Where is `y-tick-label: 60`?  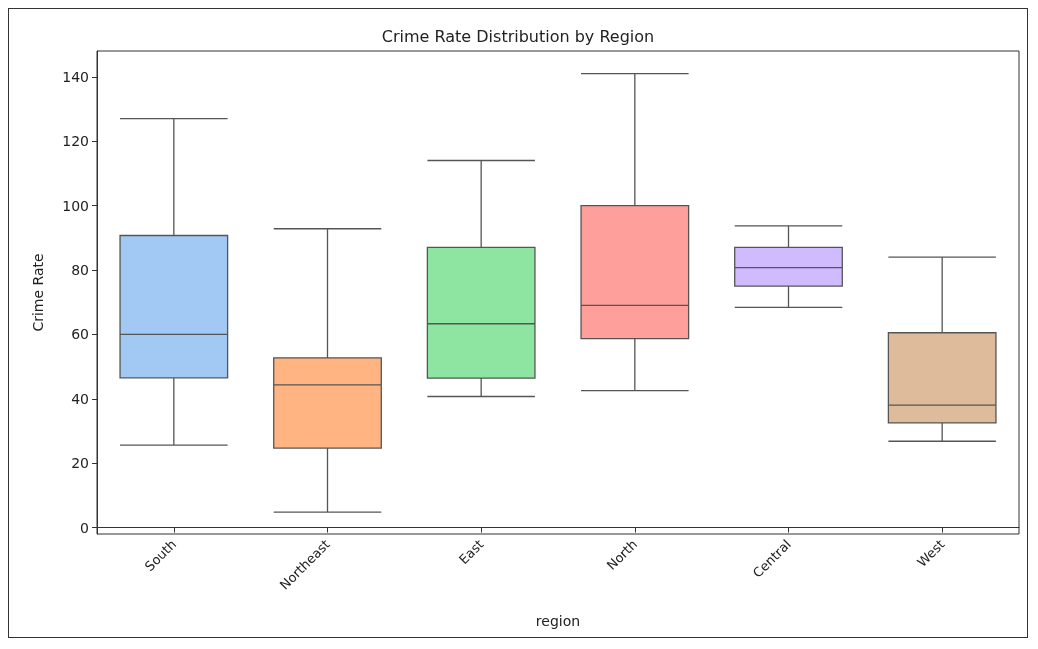
y-tick-label: 60 is located at coordinates (80, 334).